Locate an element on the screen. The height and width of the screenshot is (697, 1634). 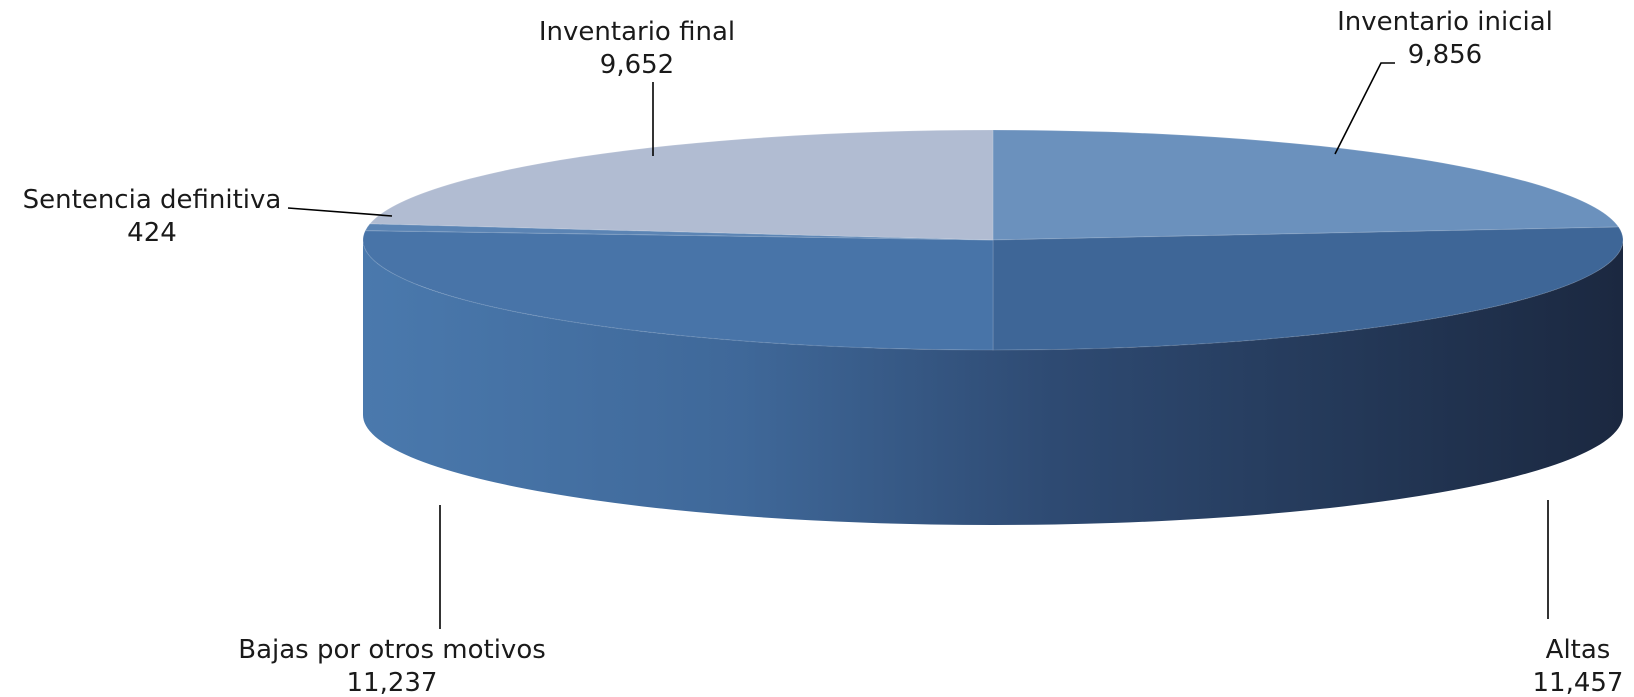
data-label-value-sentencia-definitiva: 424 is located at coordinates (152, 233).